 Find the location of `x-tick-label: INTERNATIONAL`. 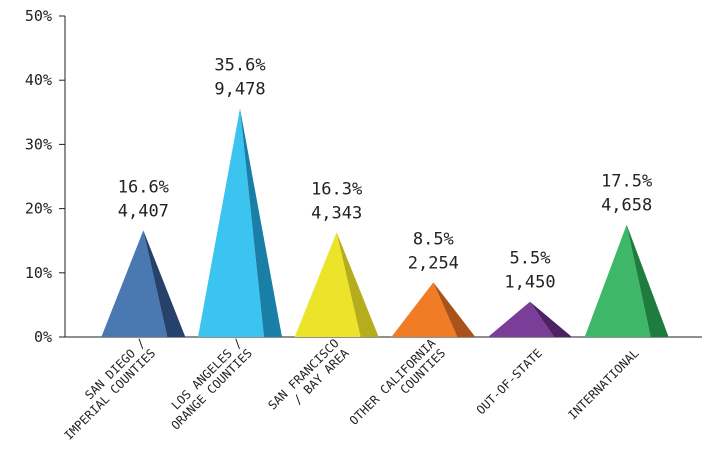

x-tick-label: INTERNATIONAL is located at coordinates (603, 384).